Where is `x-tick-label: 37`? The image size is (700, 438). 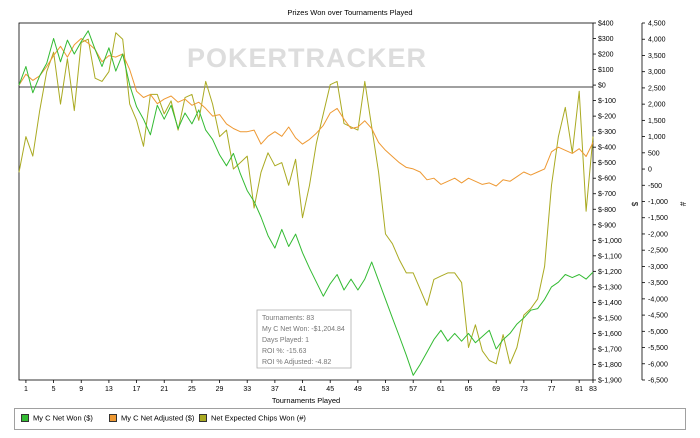 x-tick-label: 37 is located at coordinates (275, 389).